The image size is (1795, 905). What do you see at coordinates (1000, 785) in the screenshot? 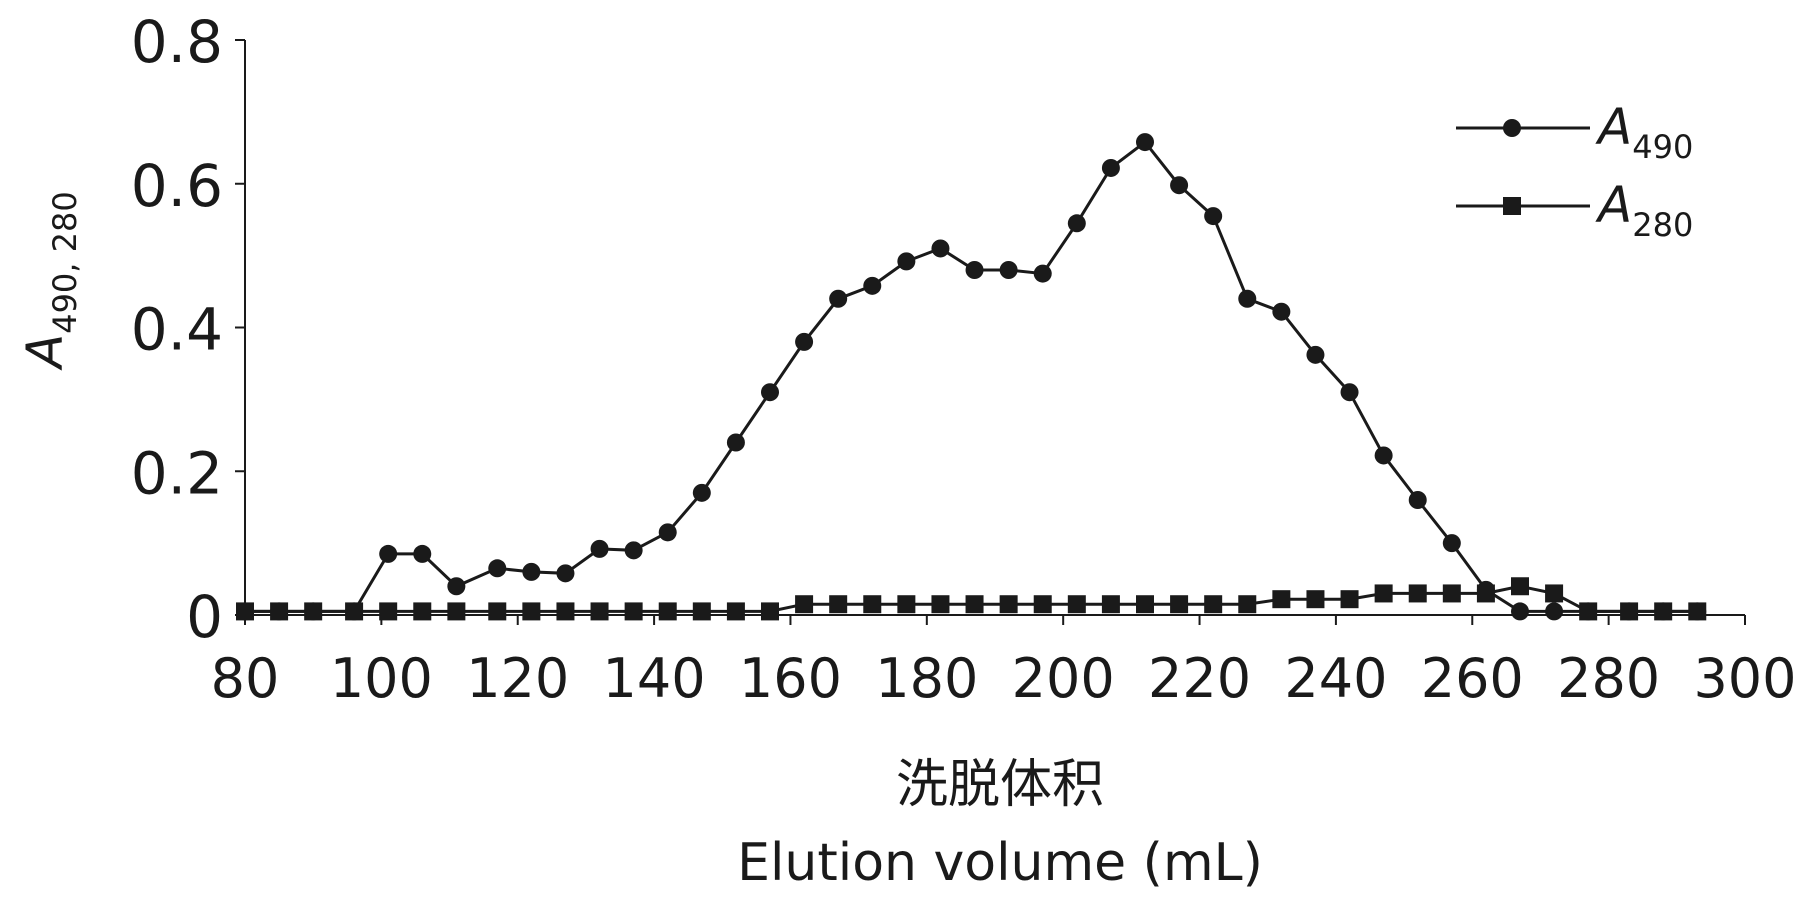
I see `x-axis-label-cn: 洗脱体积` at bounding box center [1000, 785].